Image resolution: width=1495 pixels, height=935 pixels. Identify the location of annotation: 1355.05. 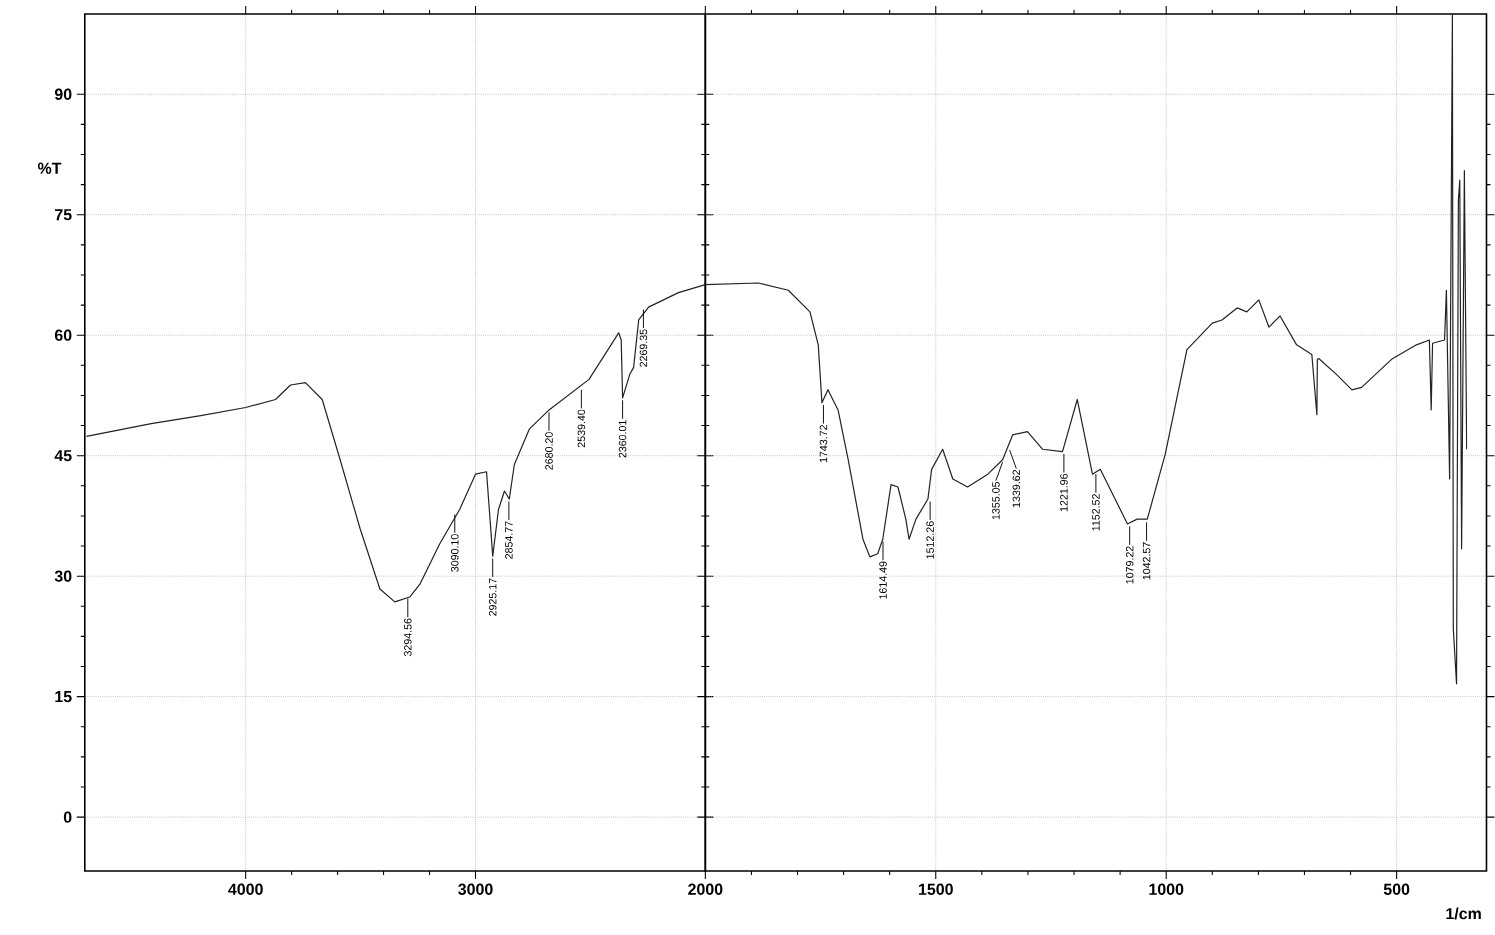
(996, 501).